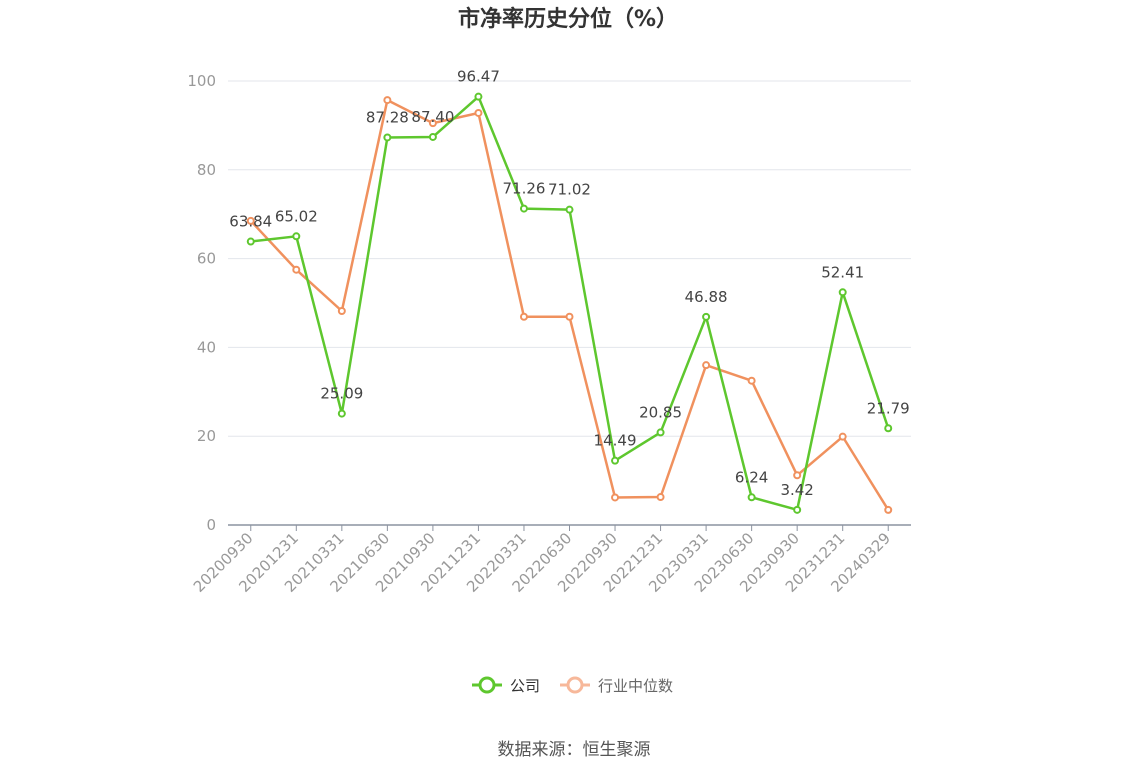 This screenshot has width=1148, height=776. I want to click on chart-title: 市净率历史分位（%）, so click(568, 19).